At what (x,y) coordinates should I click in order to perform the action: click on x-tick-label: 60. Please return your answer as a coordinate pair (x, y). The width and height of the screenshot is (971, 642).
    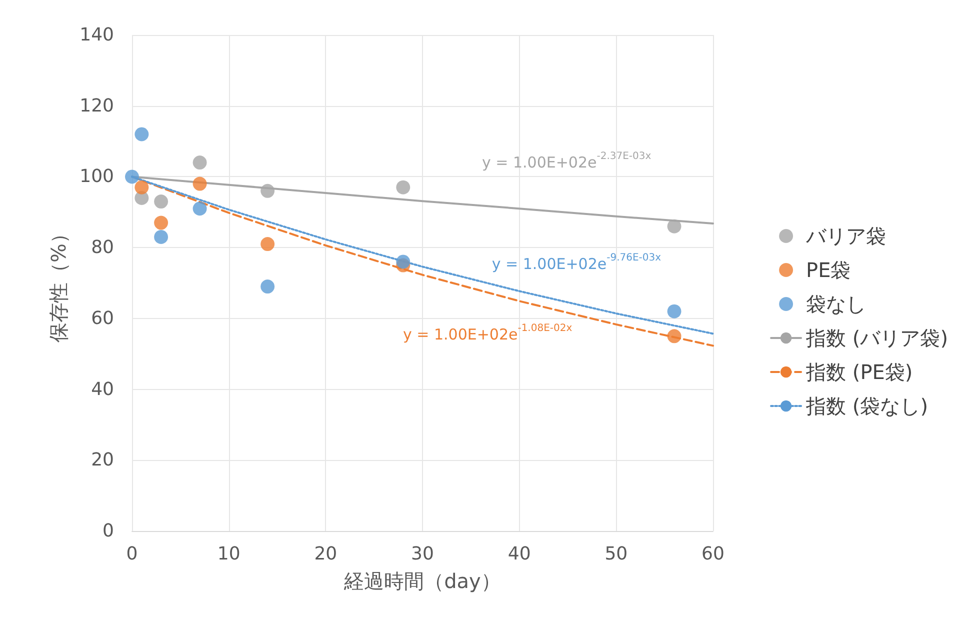
    Looking at the image, I should click on (713, 554).